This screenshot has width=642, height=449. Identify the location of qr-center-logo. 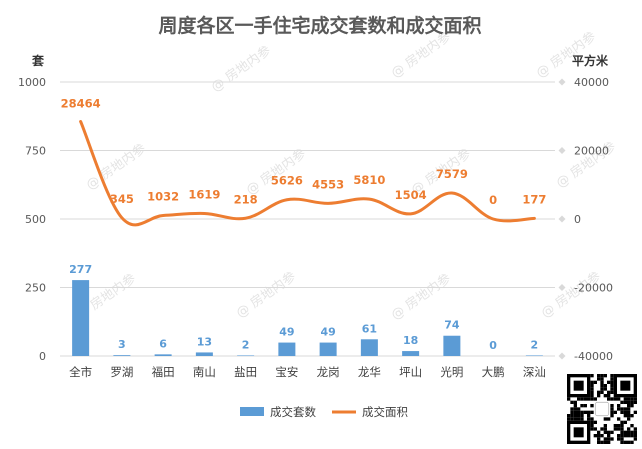
(602, 409).